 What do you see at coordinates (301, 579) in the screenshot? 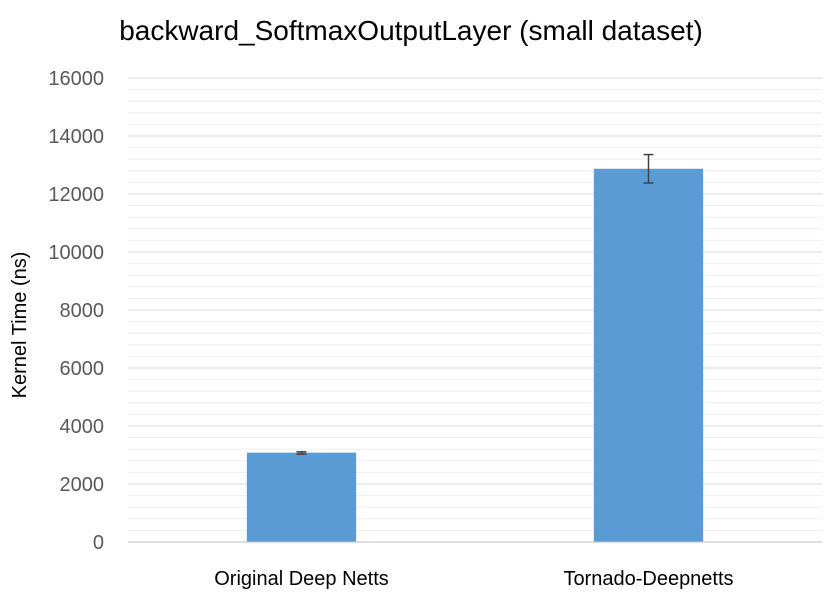
I see `x-category-label: Original Deep Netts` at bounding box center [301, 579].